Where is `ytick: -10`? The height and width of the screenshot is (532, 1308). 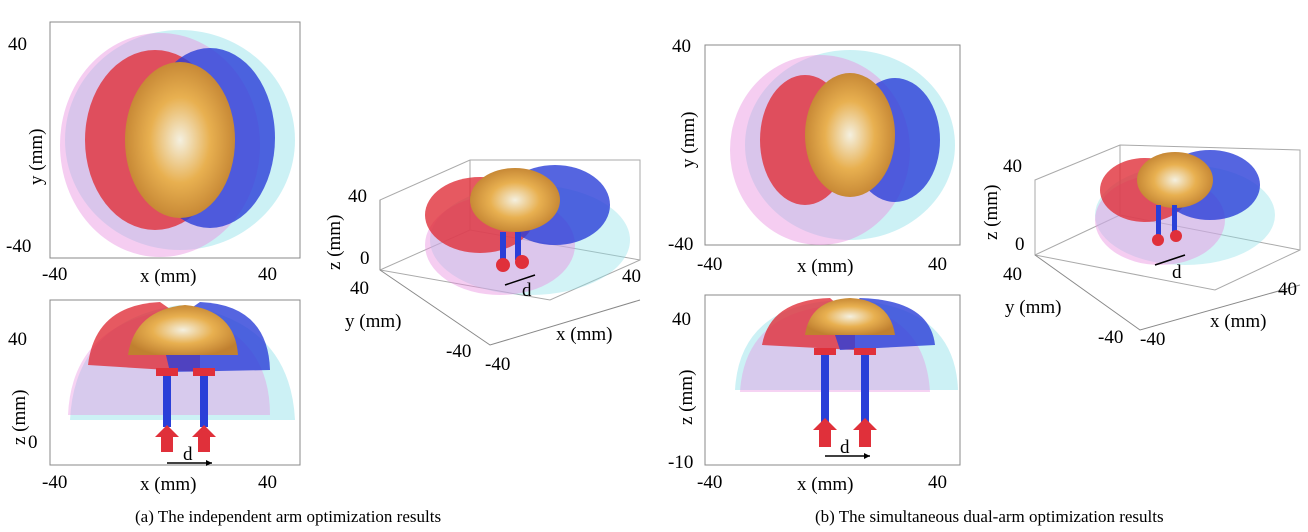 ytick: -10 is located at coordinates (680, 462).